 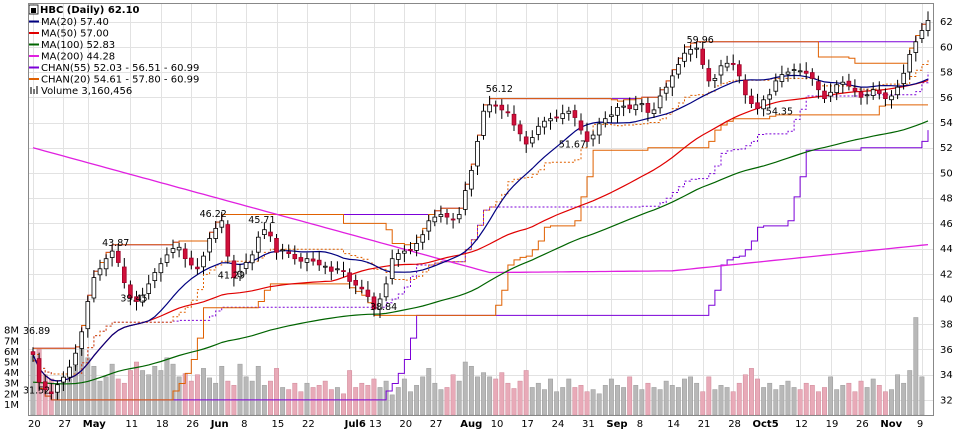 I want to click on volume-tick-label: 1M, so click(x=11, y=405).